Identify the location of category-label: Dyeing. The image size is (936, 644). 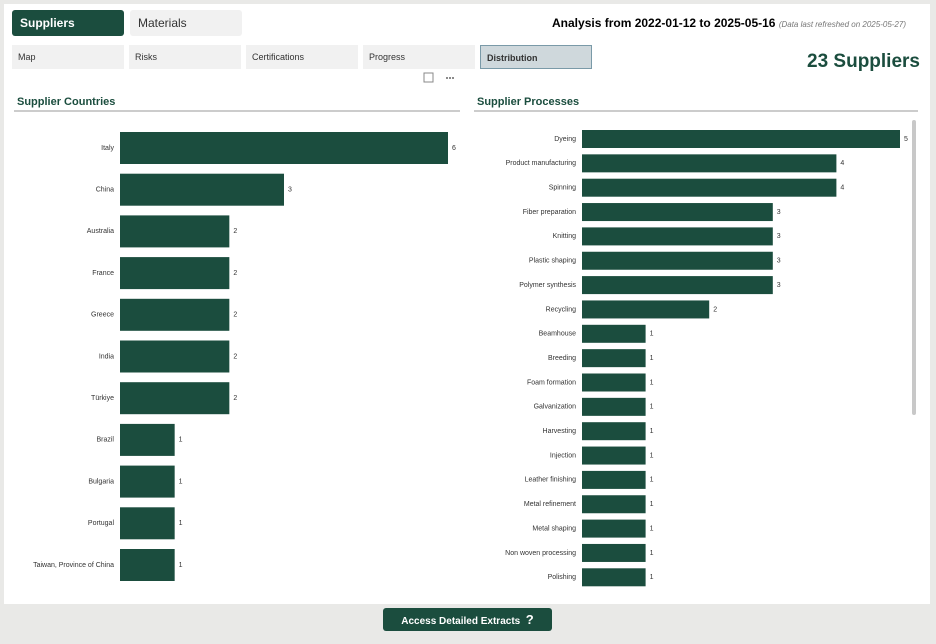
(565, 139).